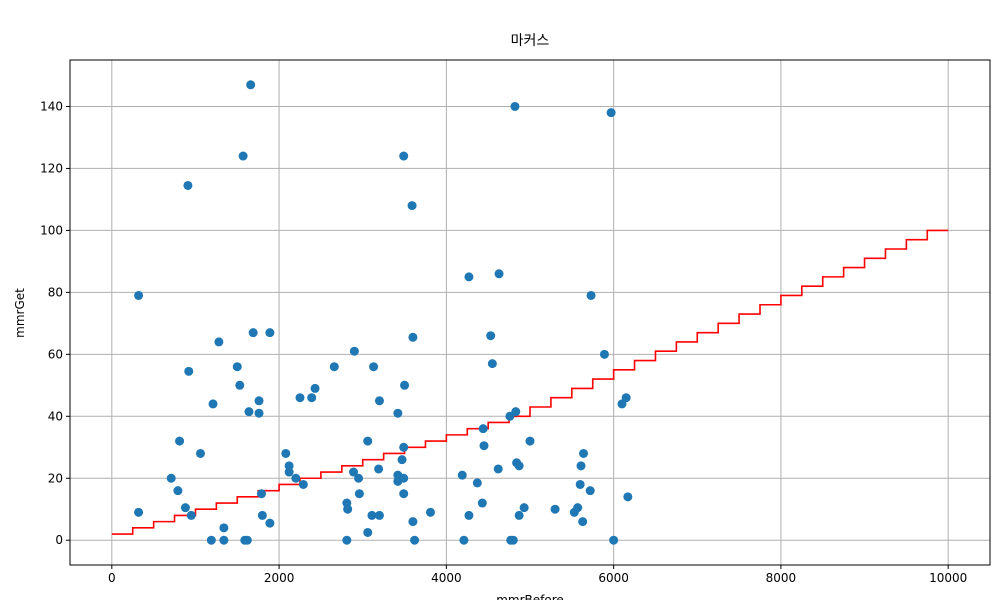  What do you see at coordinates (446, 578) in the screenshot?
I see `x-tick-label: 4000` at bounding box center [446, 578].